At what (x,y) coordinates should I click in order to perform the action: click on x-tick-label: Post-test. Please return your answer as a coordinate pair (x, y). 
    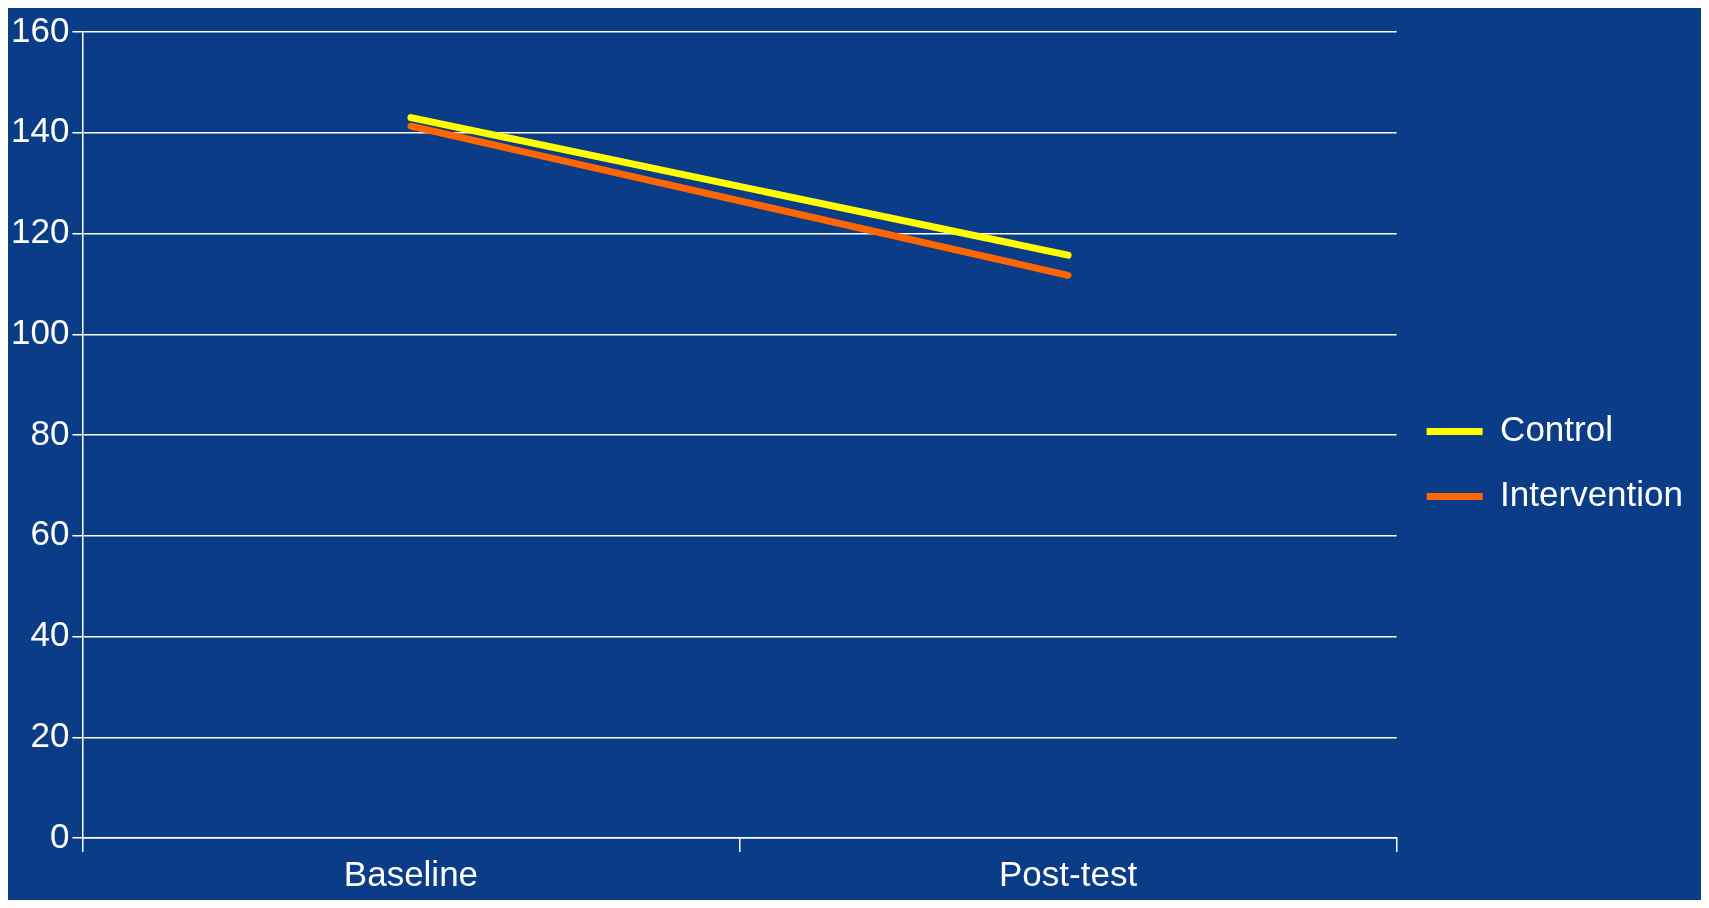
    Looking at the image, I should click on (1068, 873).